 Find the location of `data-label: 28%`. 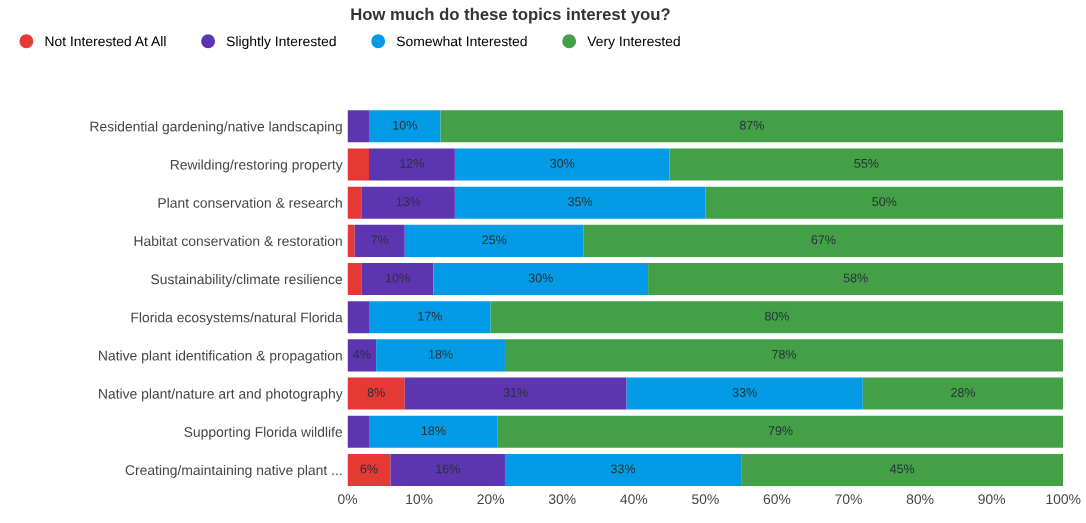

data-label: 28% is located at coordinates (963, 392).